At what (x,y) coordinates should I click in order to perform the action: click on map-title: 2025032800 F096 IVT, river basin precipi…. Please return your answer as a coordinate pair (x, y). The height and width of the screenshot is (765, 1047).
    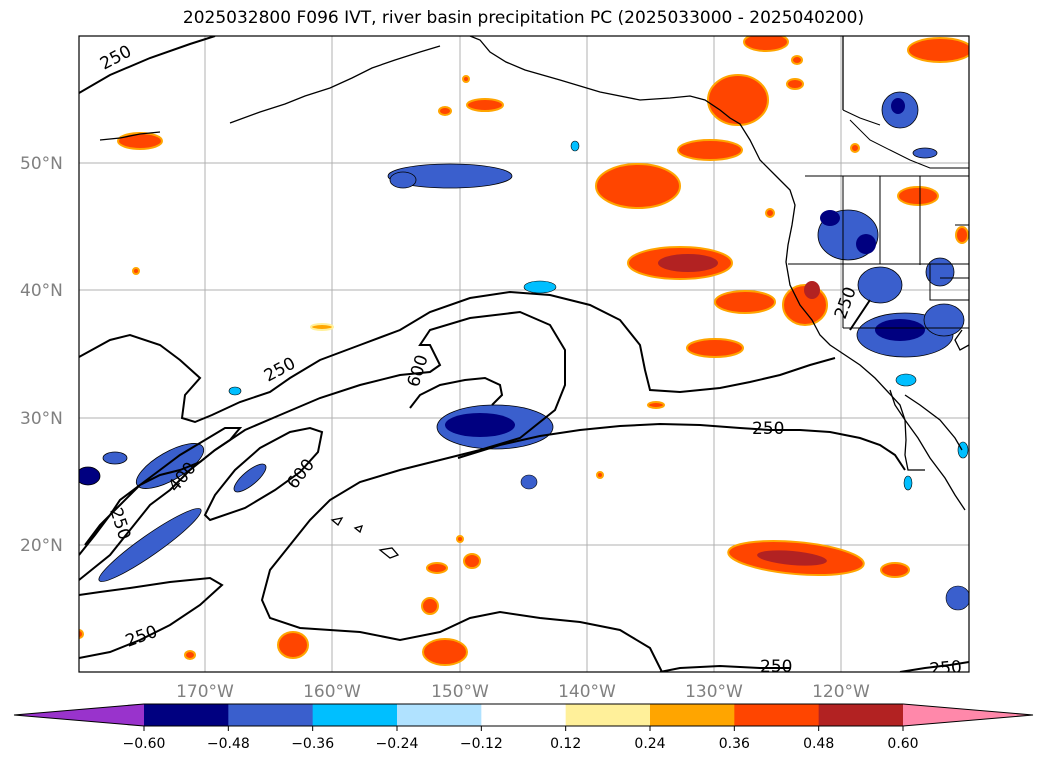
    Looking at the image, I should click on (523, 18).